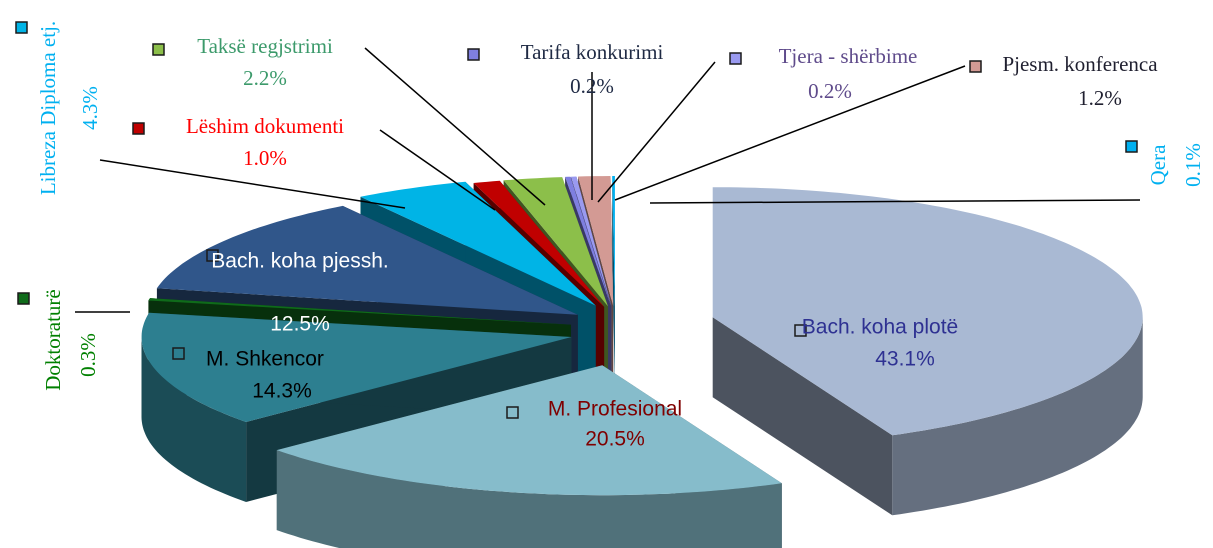  What do you see at coordinates (265, 46) in the screenshot?
I see `slice-label: Taksë regjstrimi` at bounding box center [265, 46].